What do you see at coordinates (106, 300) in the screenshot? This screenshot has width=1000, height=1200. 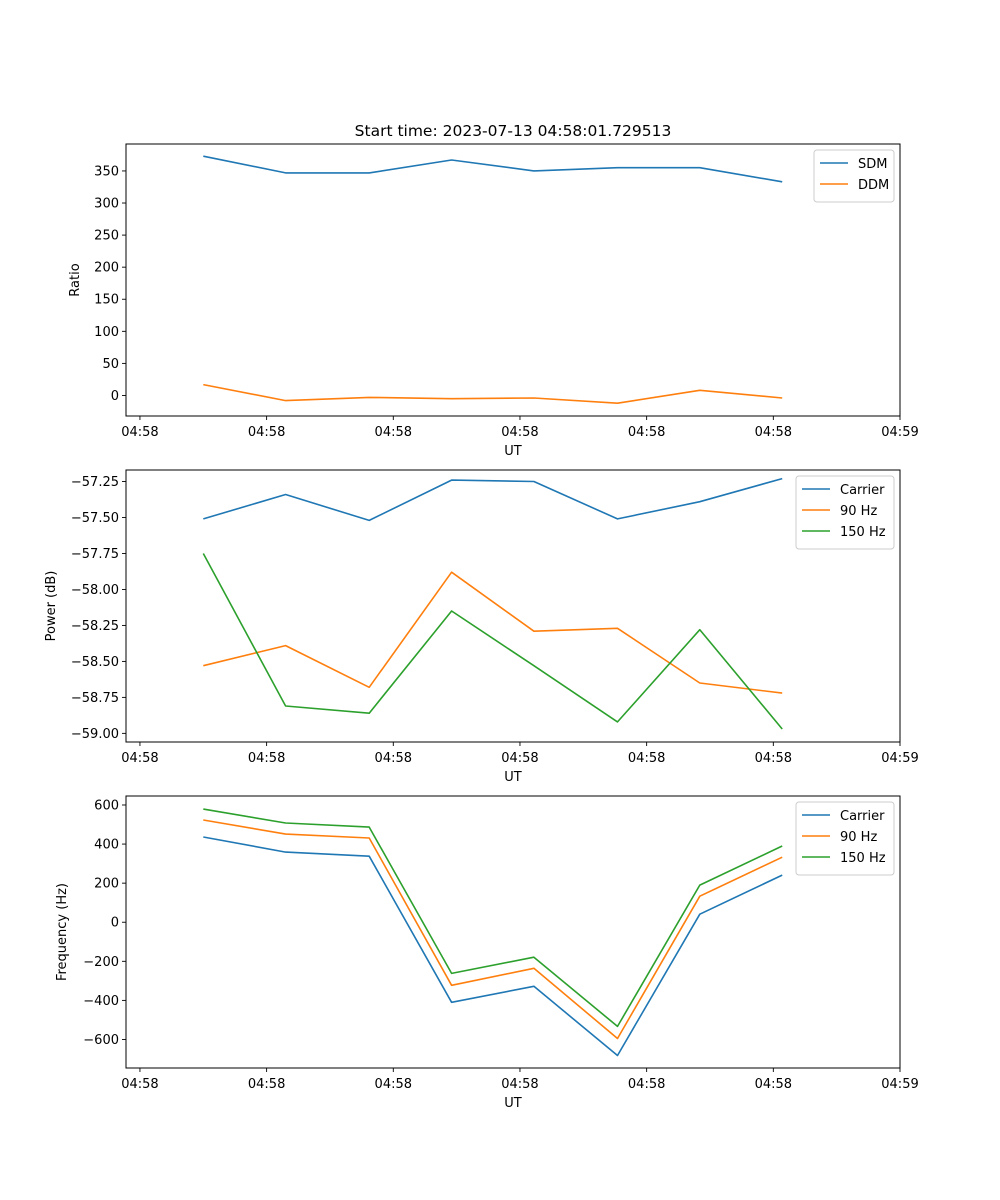 I see `y-tick-label: 150` at bounding box center [106, 300].